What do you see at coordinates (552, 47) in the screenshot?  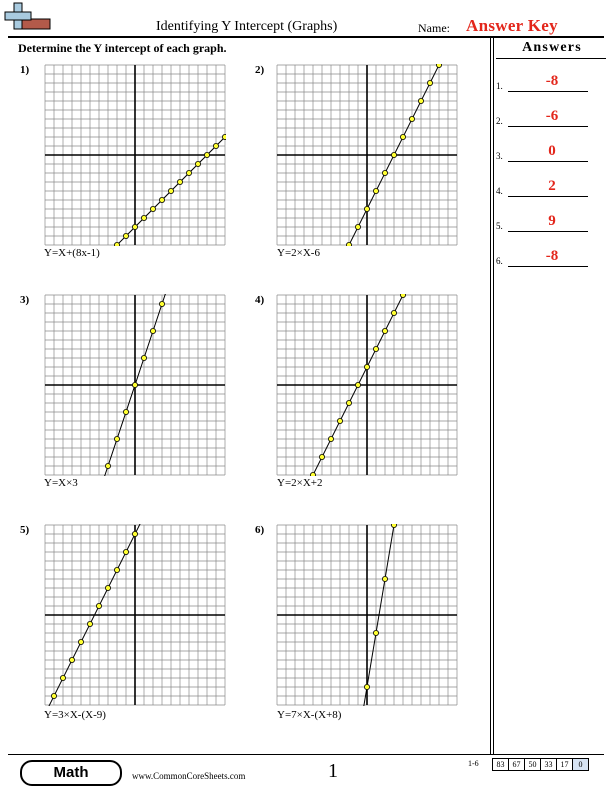 I see `answers-heading: Answers` at bounding box center [552, 47].